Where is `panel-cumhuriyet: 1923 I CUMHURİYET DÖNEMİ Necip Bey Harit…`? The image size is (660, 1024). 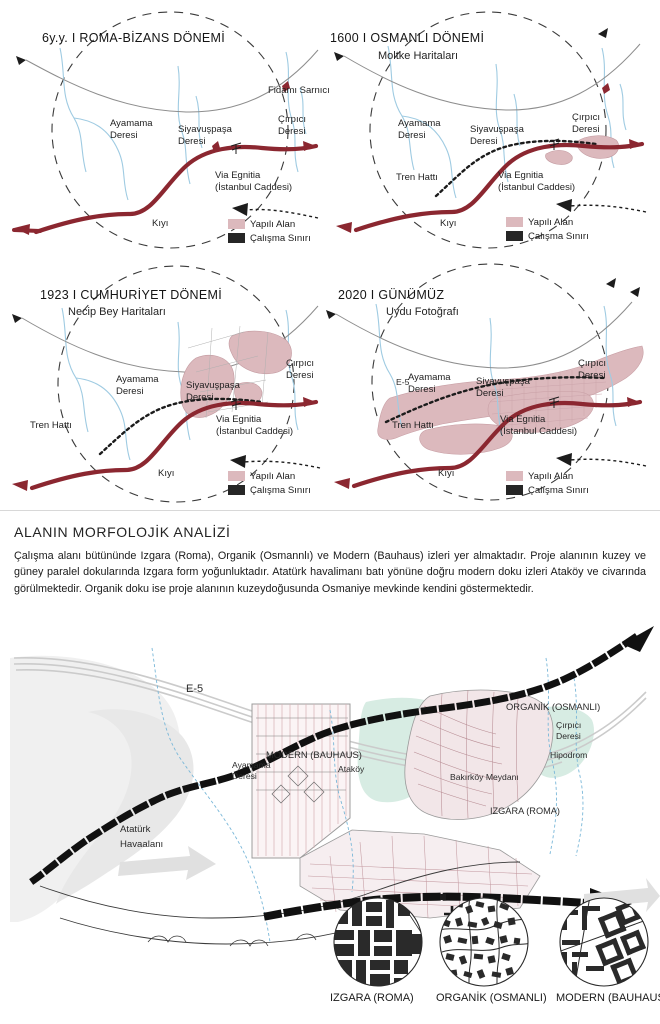 panel-cumhuriyet: 1923 I CUMHURİYET DÖNEMİ Necip Bey Harit… is located at coordinates (165, 396).